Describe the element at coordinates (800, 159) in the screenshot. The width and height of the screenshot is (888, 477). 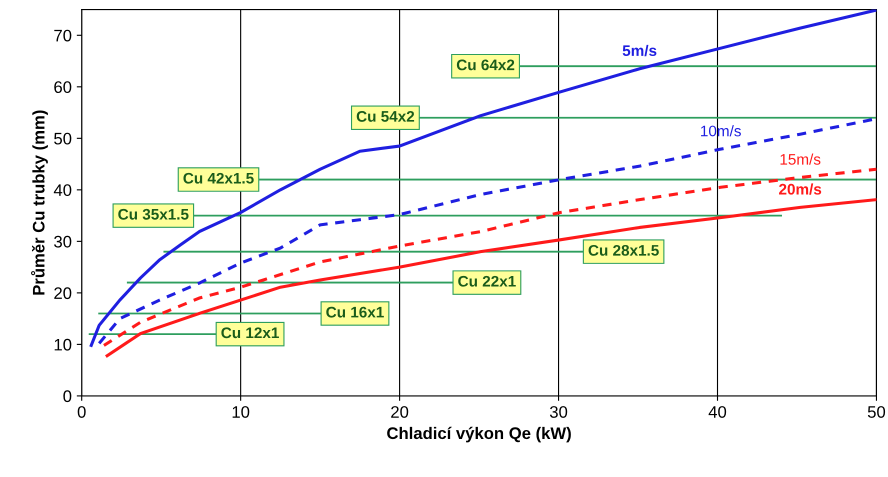
I see `annotation: 15m/s` at that location.